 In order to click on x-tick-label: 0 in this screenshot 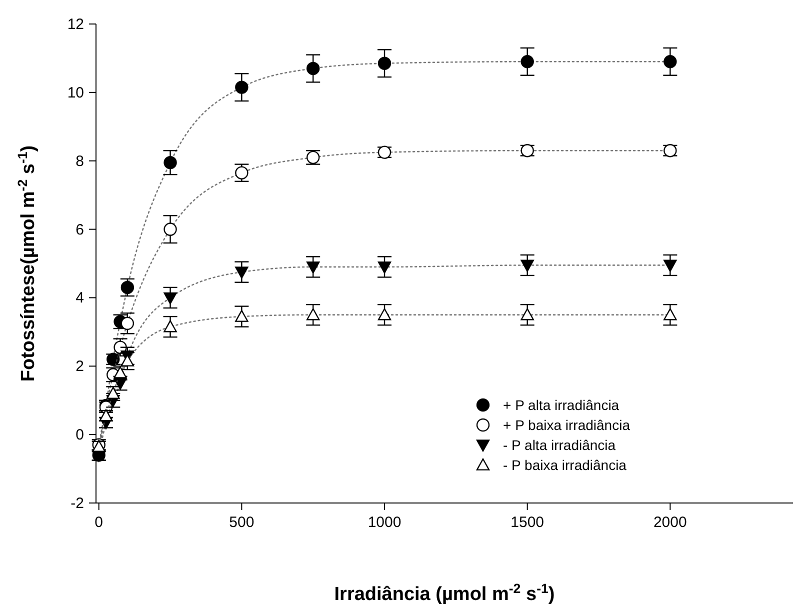, I will do `click(99, 522)`.